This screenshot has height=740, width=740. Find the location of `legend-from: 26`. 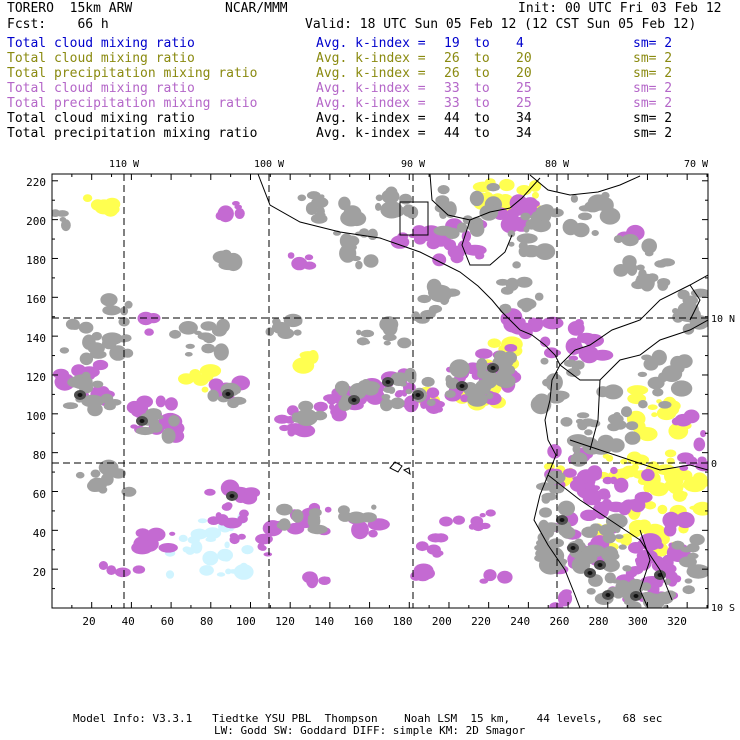

legend-from: 26 is located at coordinates (452, 73).